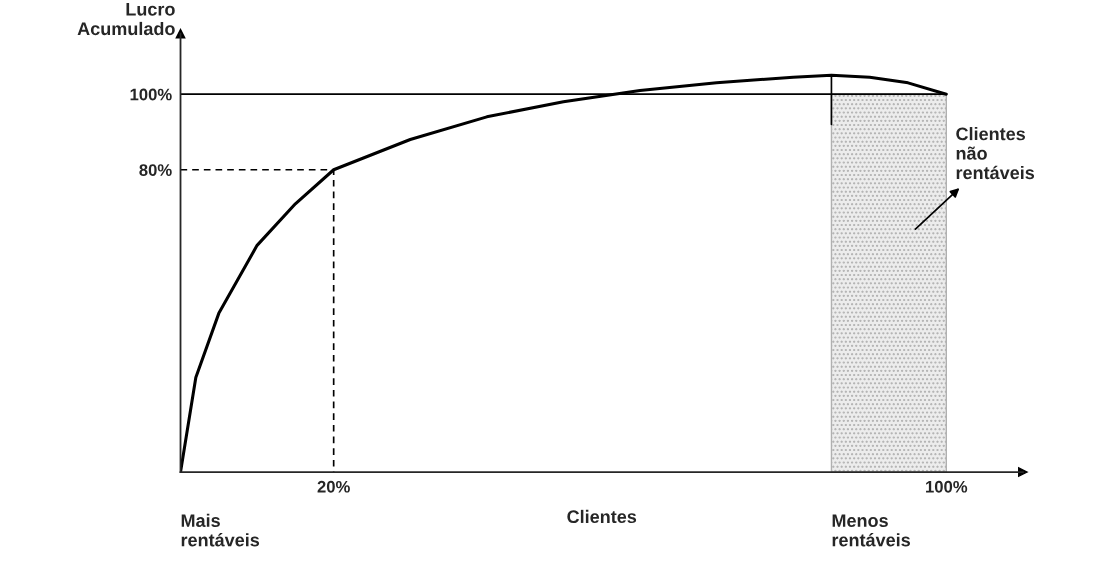  What do you see at coordinates (155, 170) in the screenshot?
I see `y-tick-label: 80%` at bounding box center [155, 170].